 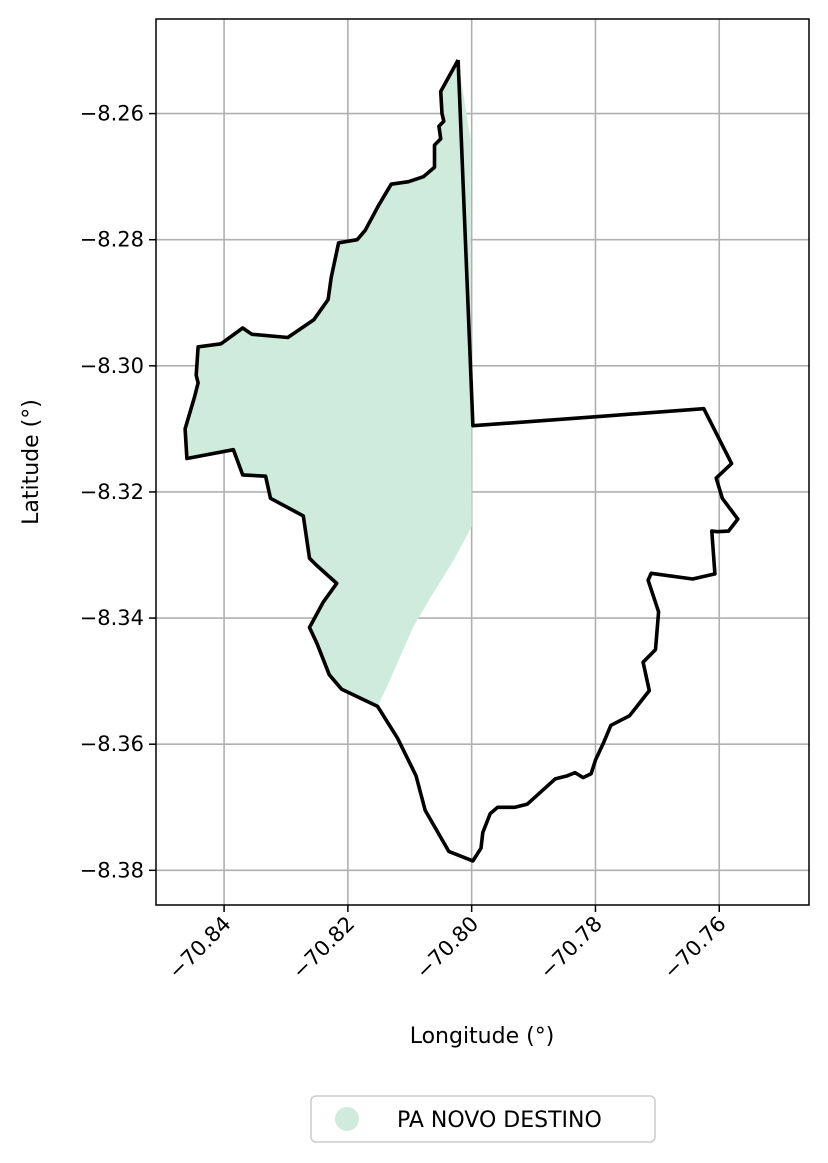 I want to click on y-tick-label-4: −8.34, so click(x=112, y=618).